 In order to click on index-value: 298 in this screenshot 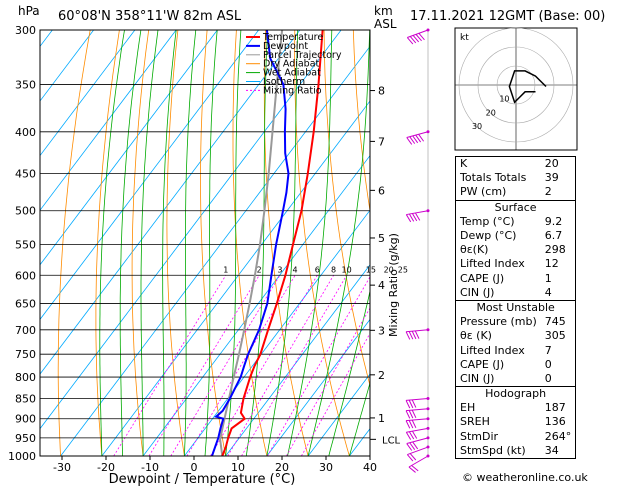, I will do `click(558, 250)`.